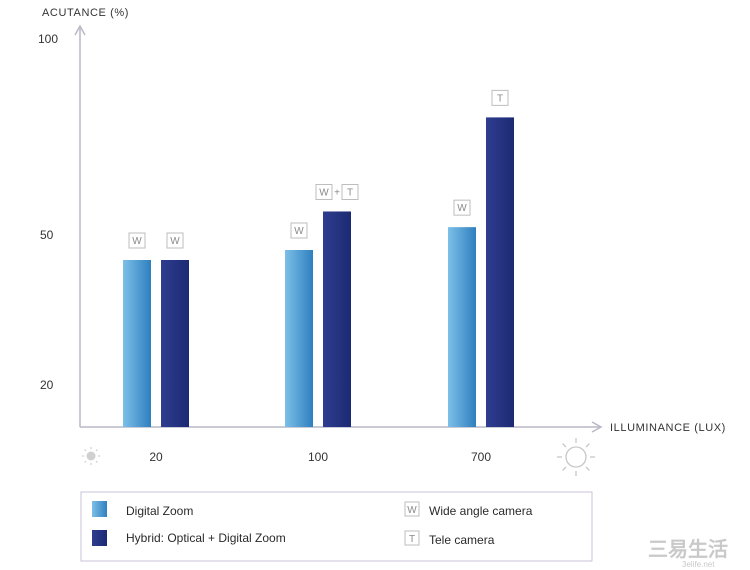 The height and width of the screenshot is (570, 750). I want to click on legend-tag-wide-symbol: W, so click(412, 510).